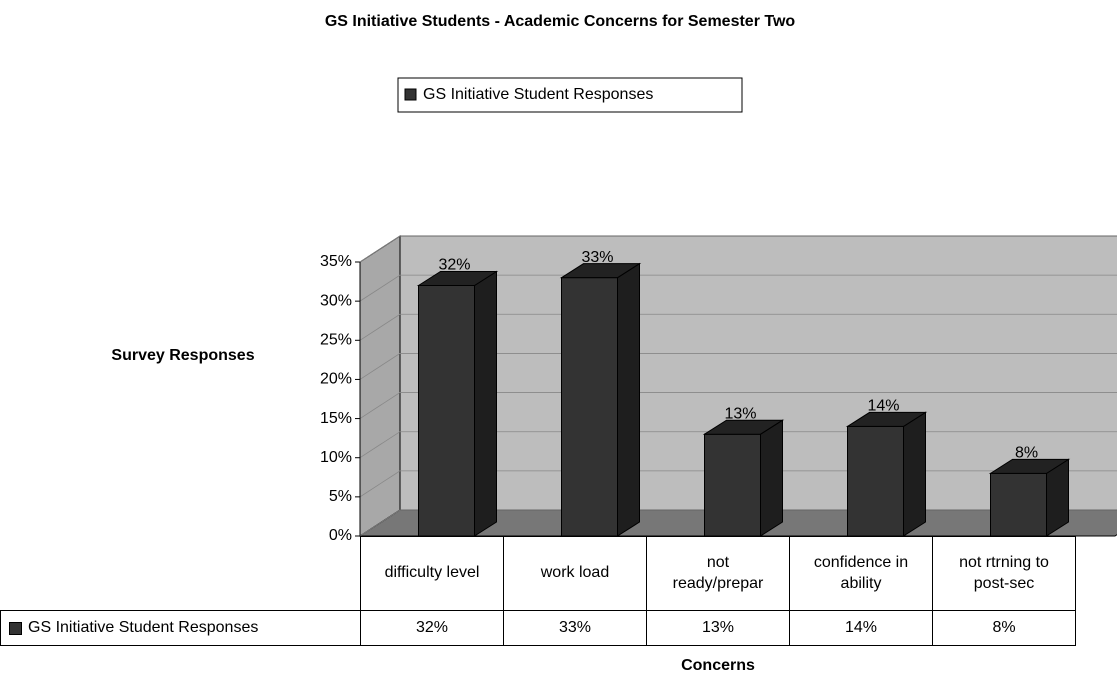 Image resolution: width=1117 pixels, height=682 pixels. What do you see at coordinates (432, 628) in the screenshot?
I see `value-cell: 32%` at bounding box center [432, 628].